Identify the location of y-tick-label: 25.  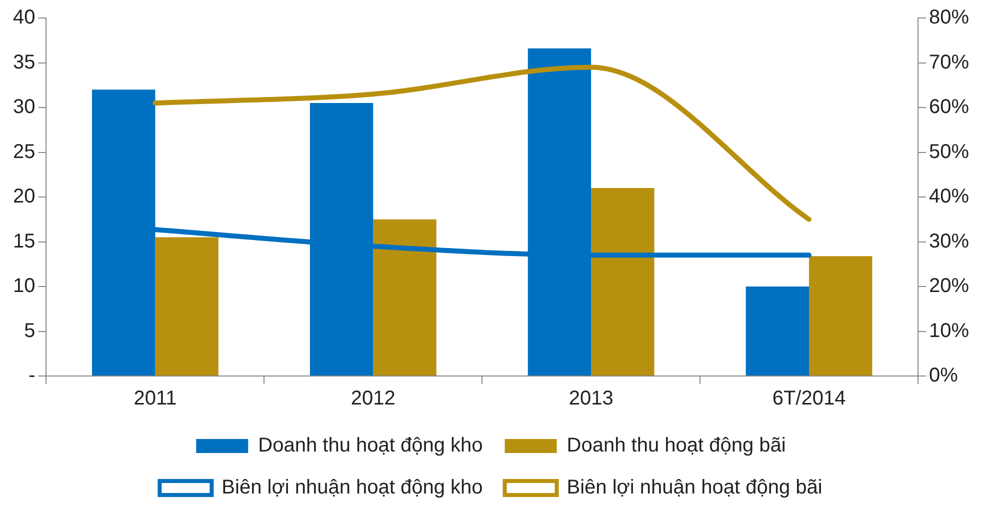
(24, 151).